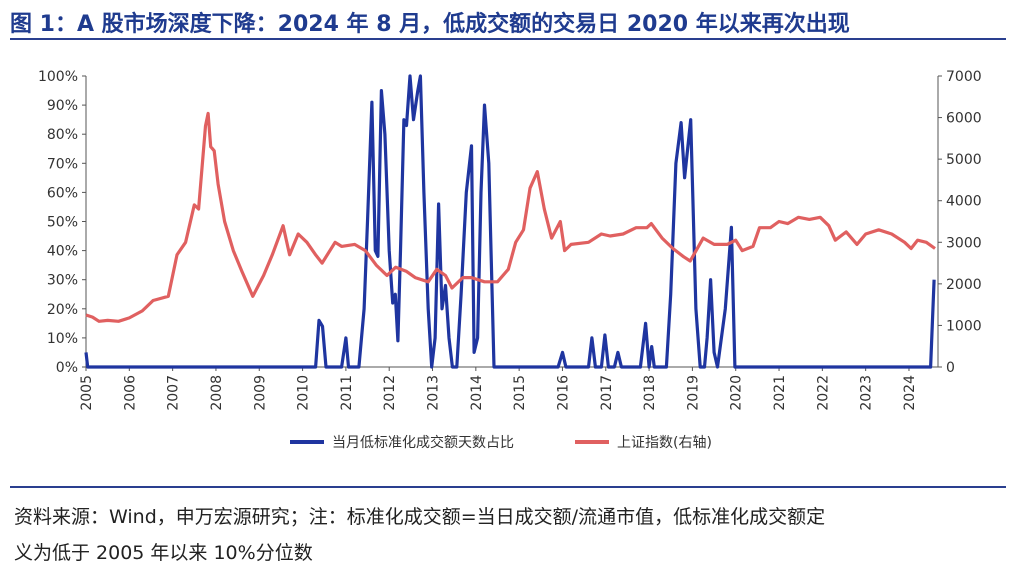 The width and height of the screenshot is (1024, 582). Describe the element at coordinates (390, 393) in the screenshot. I see `x-tick-label: 2012` at that location.